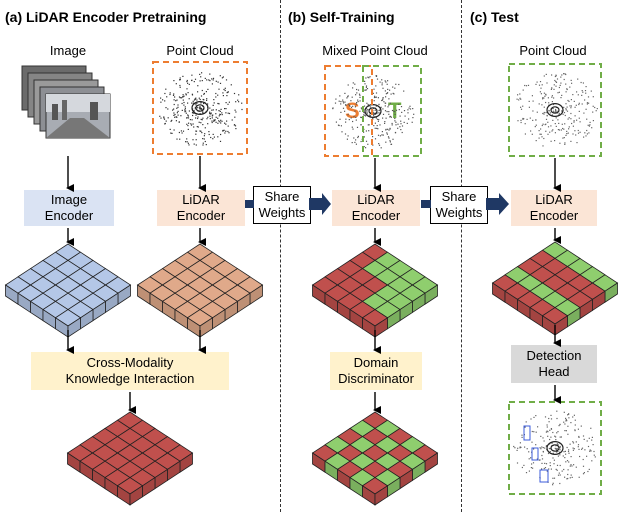 This screenshot has width=631, height=512. I want to click on mixed-point-cloud-label: Mixed Point Cloud, so click(375, 50).